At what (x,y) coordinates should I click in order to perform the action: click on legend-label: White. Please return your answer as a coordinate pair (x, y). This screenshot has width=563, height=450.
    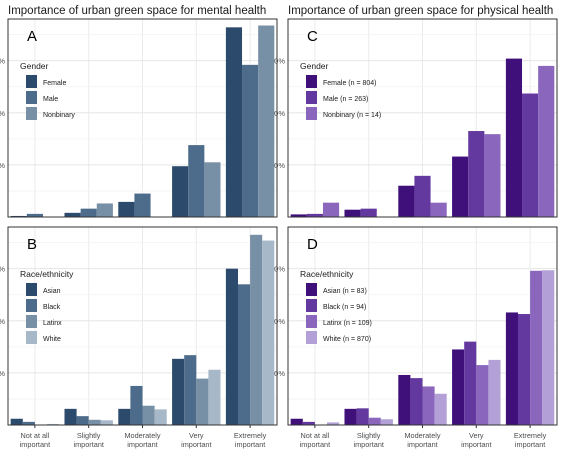
    Looking at the image, I should click on (52, 339).